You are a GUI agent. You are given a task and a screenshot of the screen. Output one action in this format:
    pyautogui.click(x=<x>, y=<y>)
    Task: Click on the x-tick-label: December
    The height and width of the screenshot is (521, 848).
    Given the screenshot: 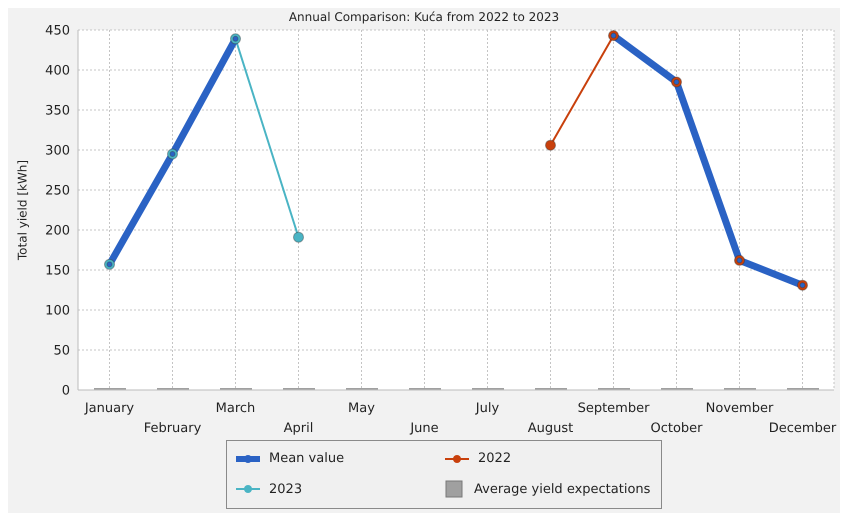 What is the action you would take?
    pyautogui.click(x=802, y=428)
    